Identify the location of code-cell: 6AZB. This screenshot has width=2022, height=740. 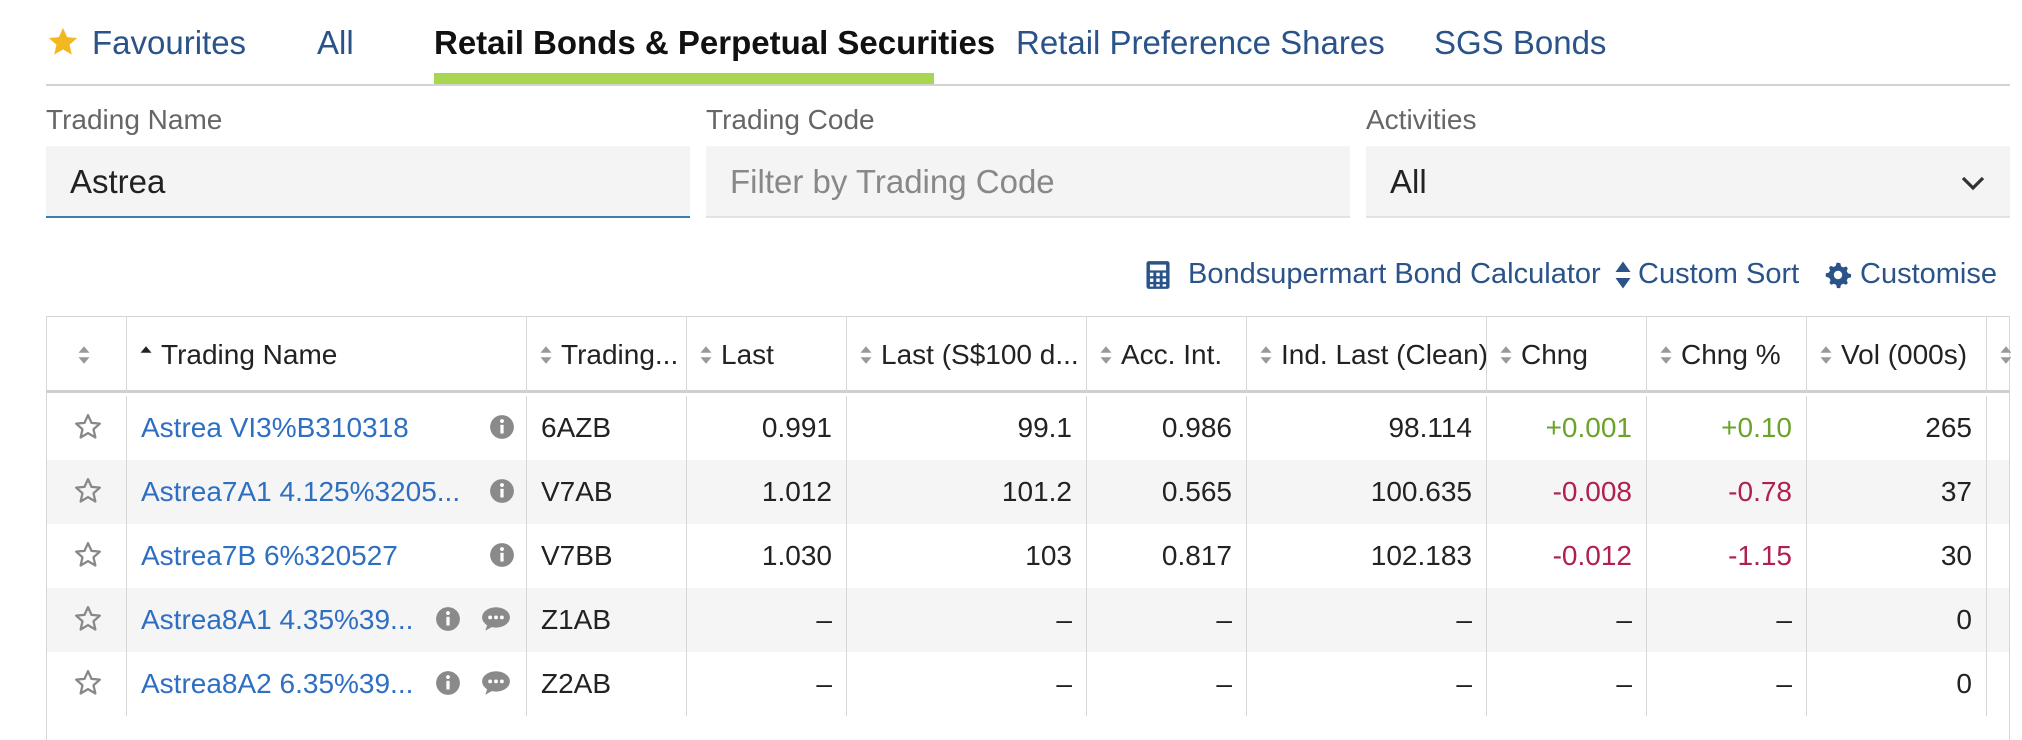
(607, 428).